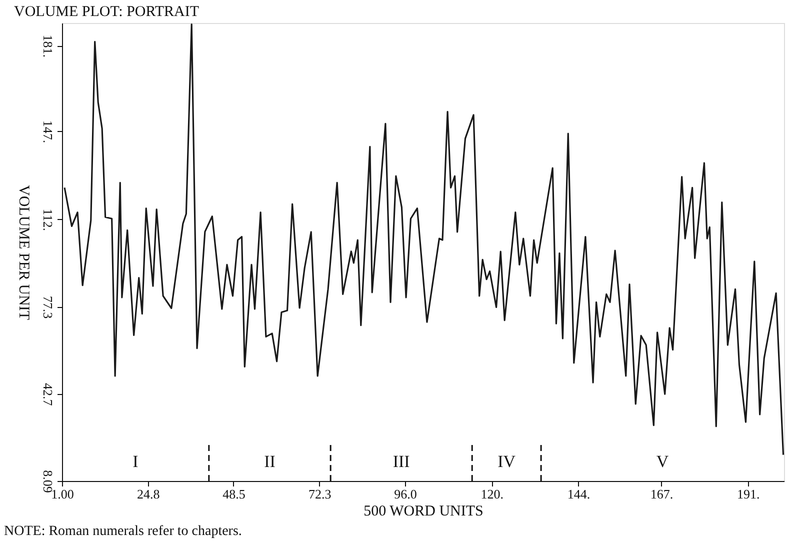 Image resolution: width=796 pixels, height=560 pixels. I want to click on y-axis-title: VOLUME PER UNIT, so click(24, 252).